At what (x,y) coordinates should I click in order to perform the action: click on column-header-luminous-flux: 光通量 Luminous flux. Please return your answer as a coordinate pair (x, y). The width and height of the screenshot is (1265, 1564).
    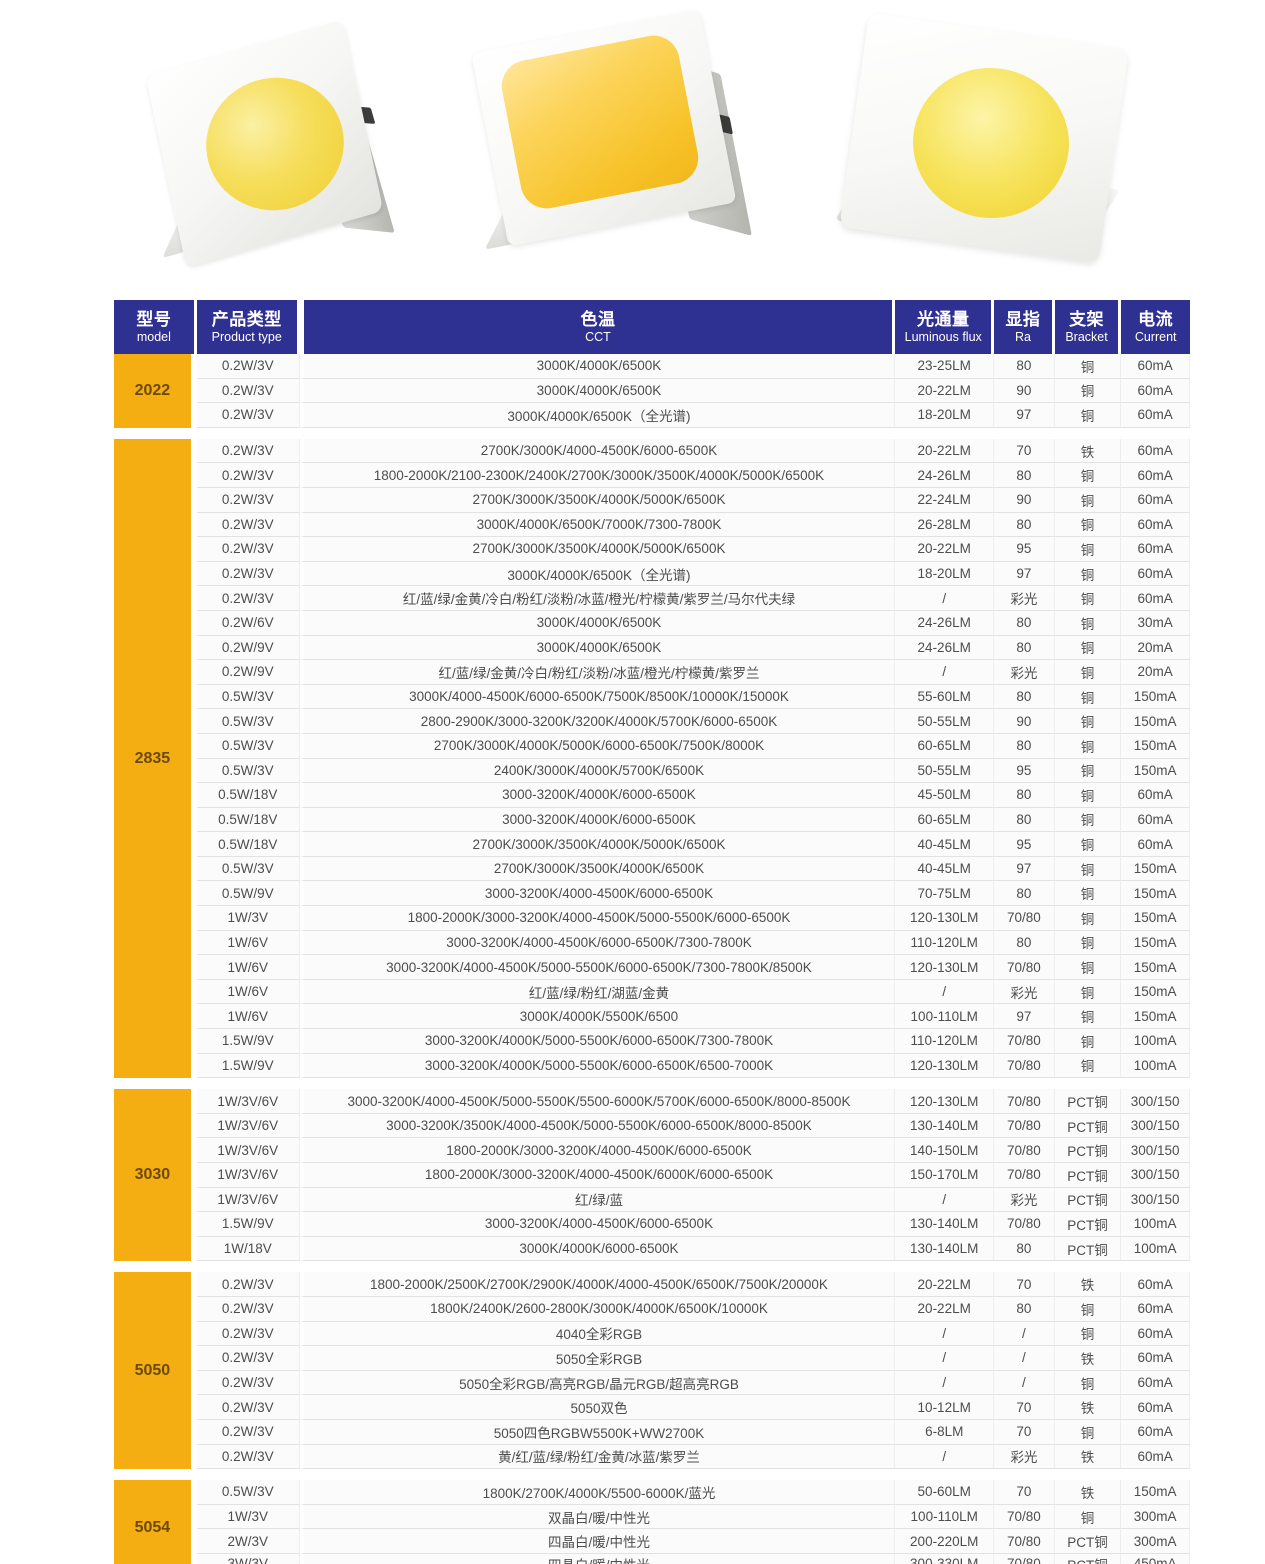
    Looking at the image, I should click on (945, 327).